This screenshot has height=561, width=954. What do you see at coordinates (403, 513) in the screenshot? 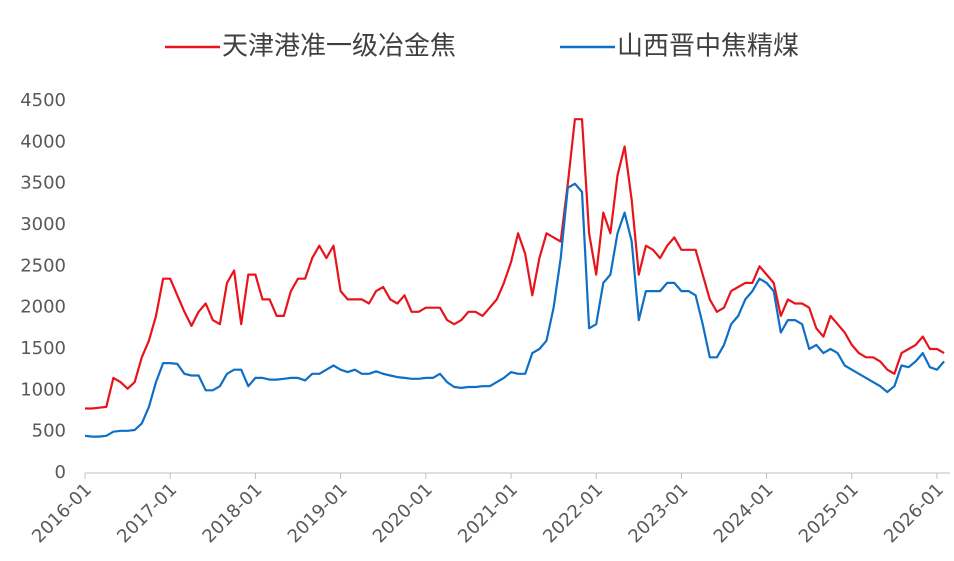
I see `x-tick-label: 2020-01` at bounding box center [403, 513].